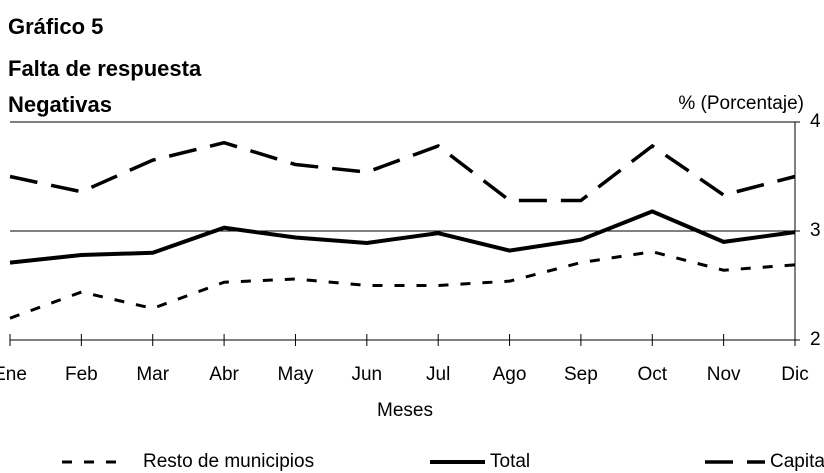 This screenshot has width=824, height=473. I want to click on x-tick-label: Feb, so click(81, 374).